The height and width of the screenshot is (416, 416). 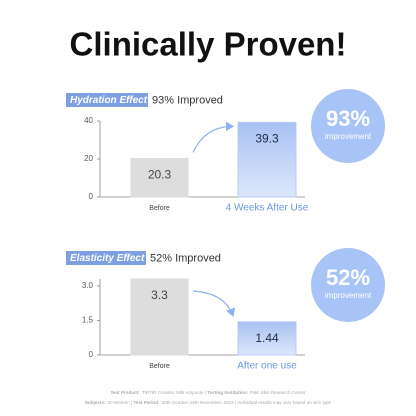 What do you see at coordinates (348, 118) in the screenshot?
I see `badge-value: 93%` at bounding box center [348, 118].